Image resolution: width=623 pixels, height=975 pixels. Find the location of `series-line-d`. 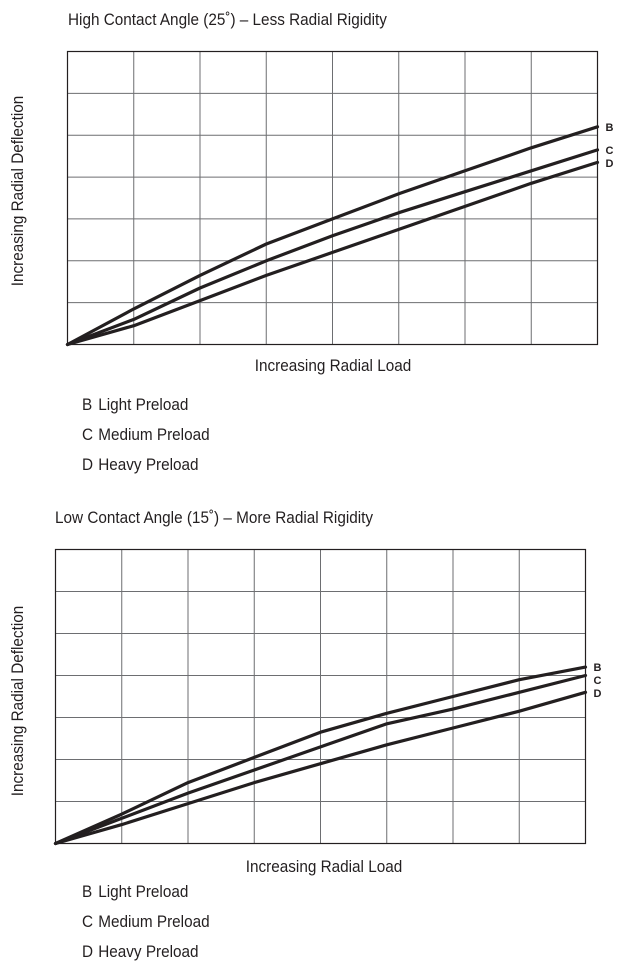

series-line-d is located at coordinates (320, 768).